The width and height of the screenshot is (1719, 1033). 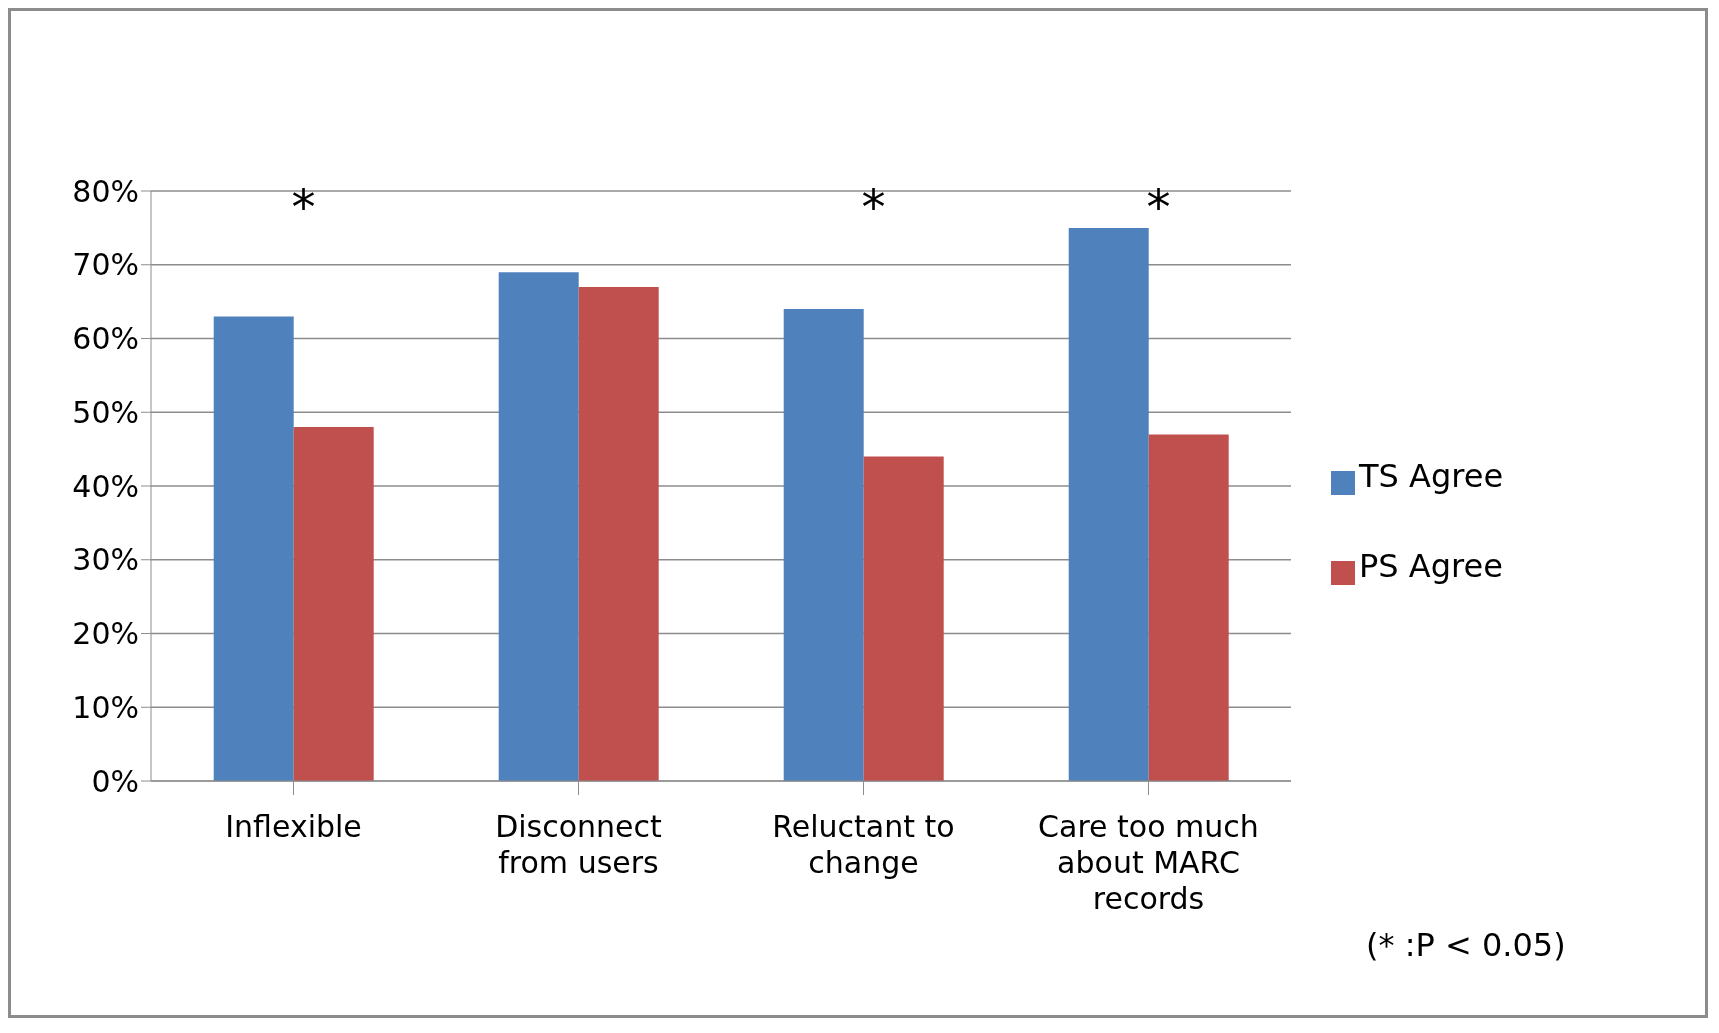 I want to click on x-tick-label: Reluctant to change, so click(x=863, y=844).